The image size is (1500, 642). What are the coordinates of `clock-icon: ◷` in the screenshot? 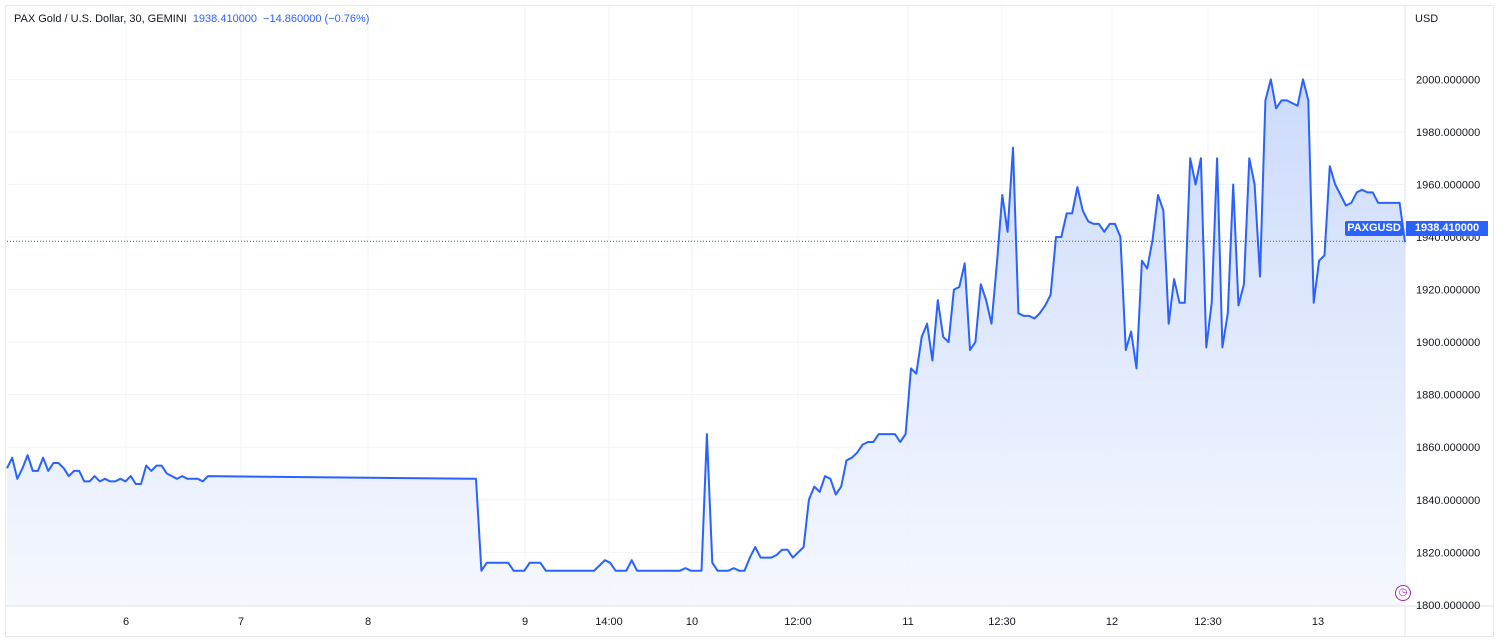 It's located at (1403, 593).